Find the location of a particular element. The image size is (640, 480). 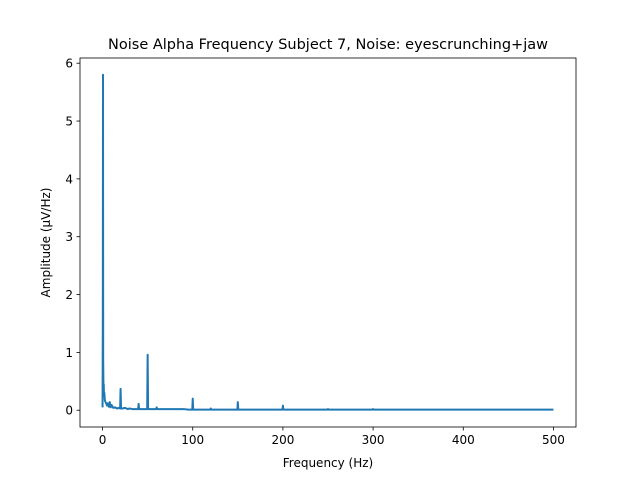

x-tick-label: 400 is located at coordinates (463, 440).